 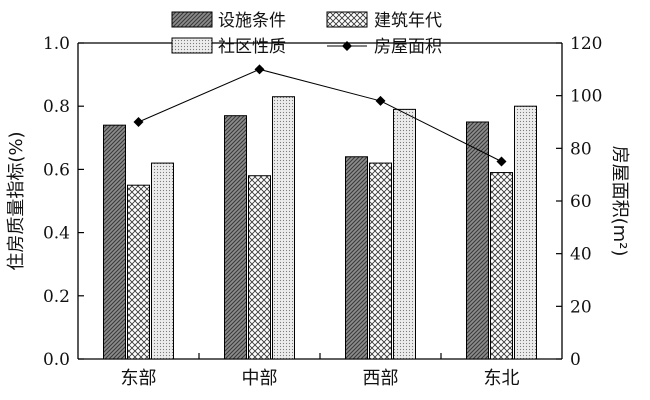 I want to click on area-line-series, so click(x=320, y=115).